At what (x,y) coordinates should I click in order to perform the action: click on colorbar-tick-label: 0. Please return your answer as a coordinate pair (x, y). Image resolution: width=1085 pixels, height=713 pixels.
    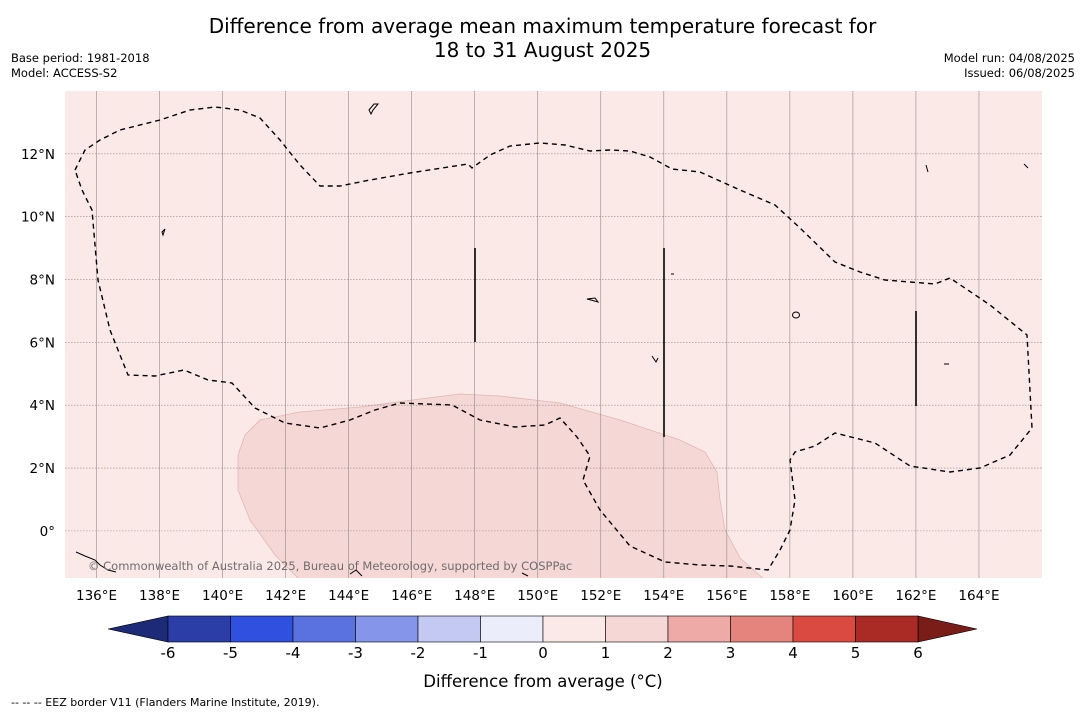
    Looking at the image, I should click on (543, 653).